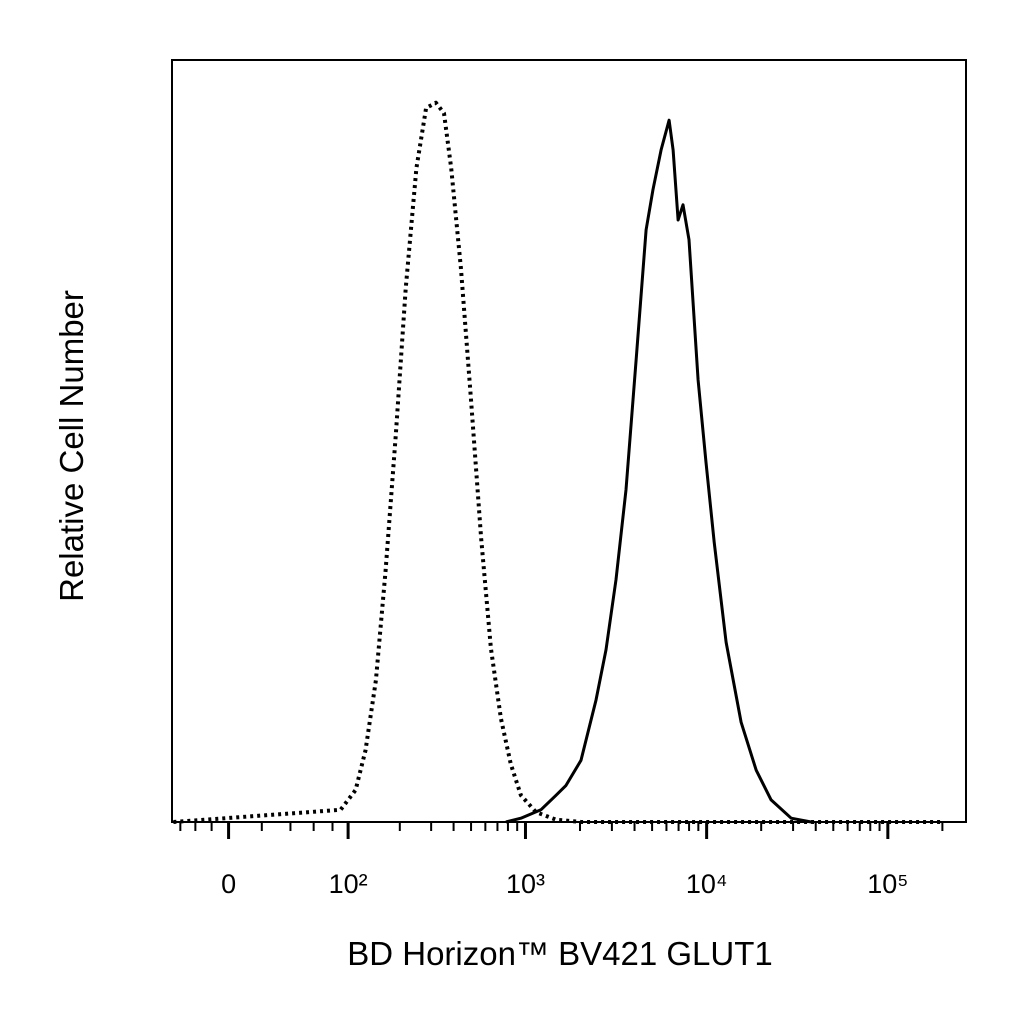 The width and height of the screenshot is (1024, 1024). What do you see at coordinates (228, 884) in the screenshot?
I see `x-tick-label: 0` at bounding box center [228, 884].